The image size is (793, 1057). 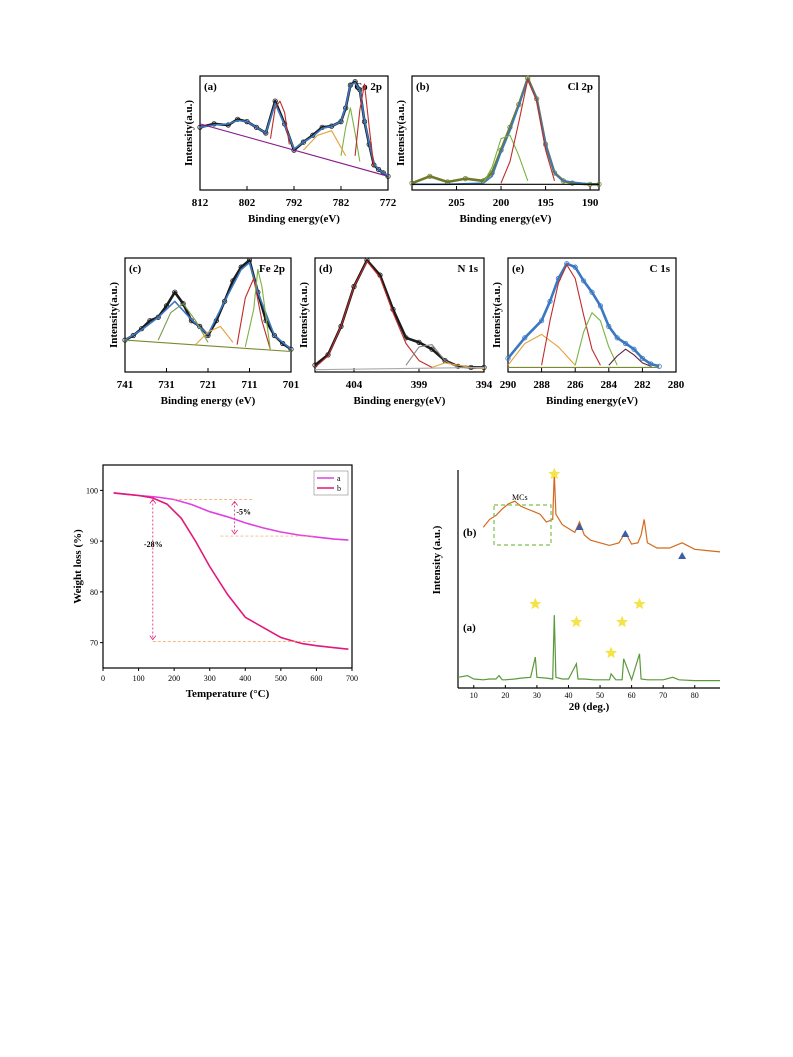 What do you see at coordinates (541, 385) in the screenshot?
I see `x-tick-label: 288` at bounding box center [541, 385].